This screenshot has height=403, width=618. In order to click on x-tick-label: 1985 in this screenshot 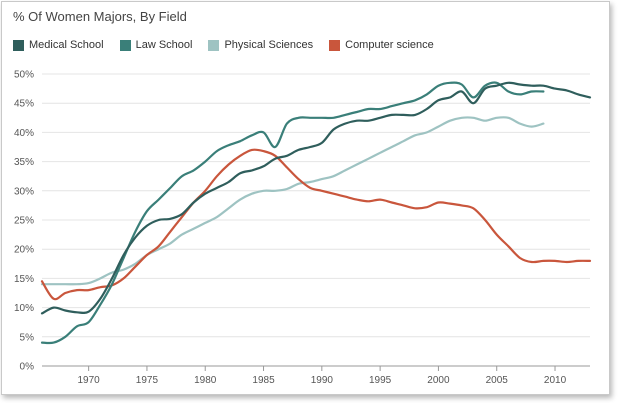, I will do `click(263, 380)`.